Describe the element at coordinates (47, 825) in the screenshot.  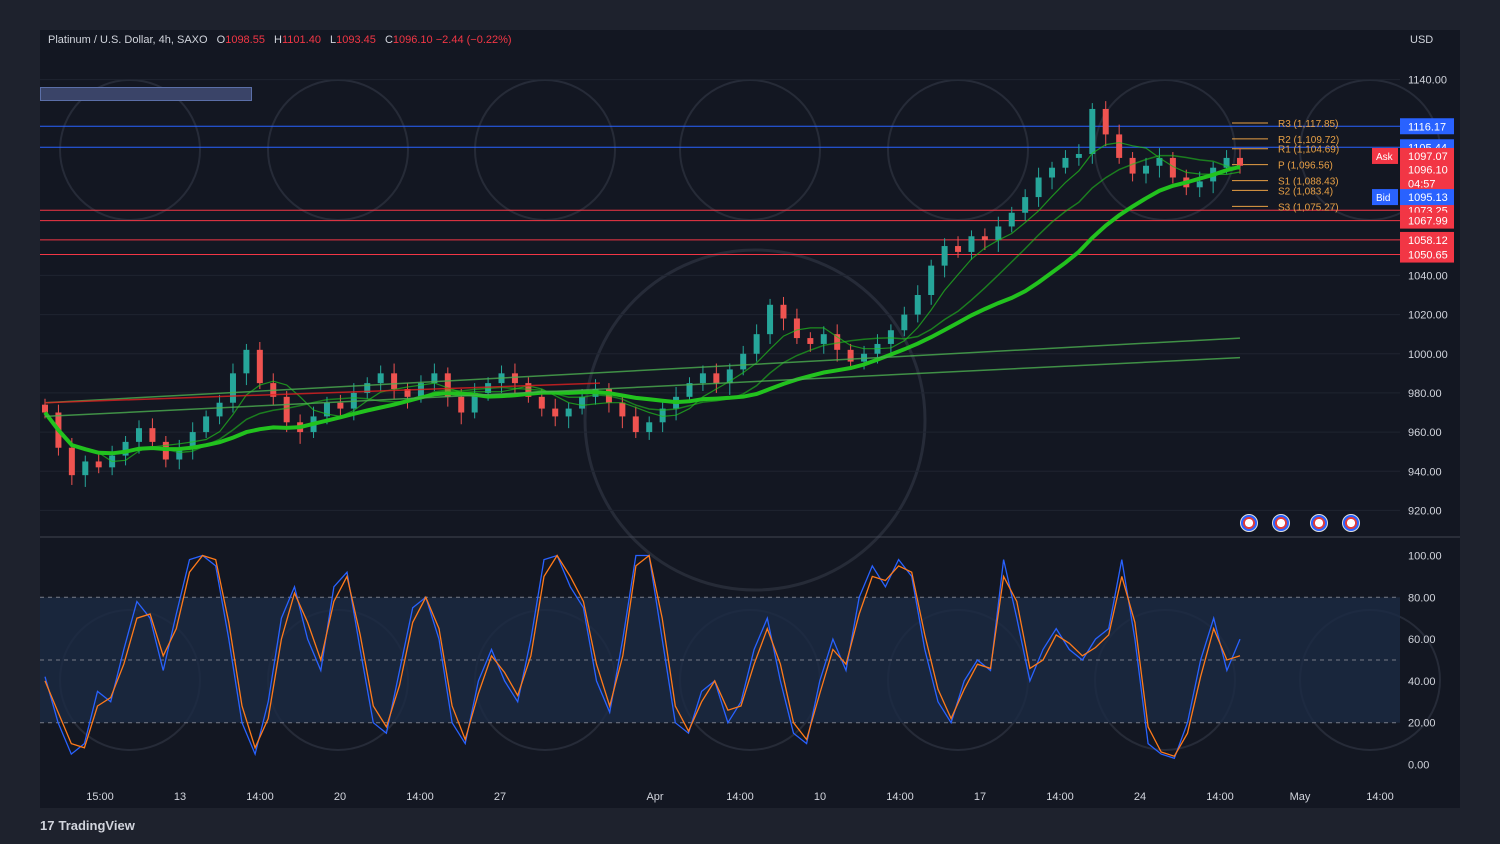
I see `tradingview-logo-icon: 17` at that location.